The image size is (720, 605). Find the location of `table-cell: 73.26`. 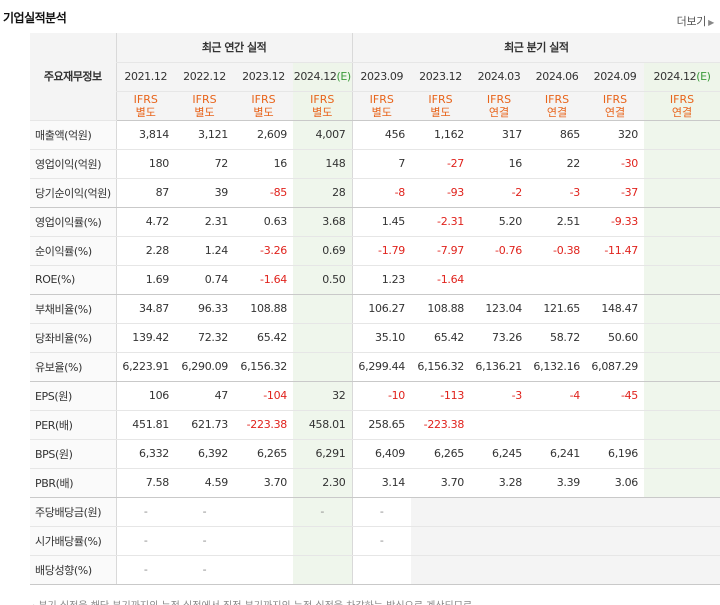

table-cell: 73.26 is located at coordinates (499, 338).